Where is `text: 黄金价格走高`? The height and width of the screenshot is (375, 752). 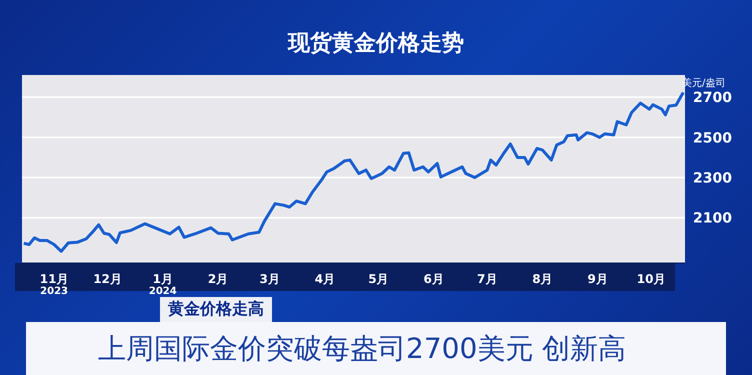
text: 黄金价格走高 is located at coordinates (216, 309).